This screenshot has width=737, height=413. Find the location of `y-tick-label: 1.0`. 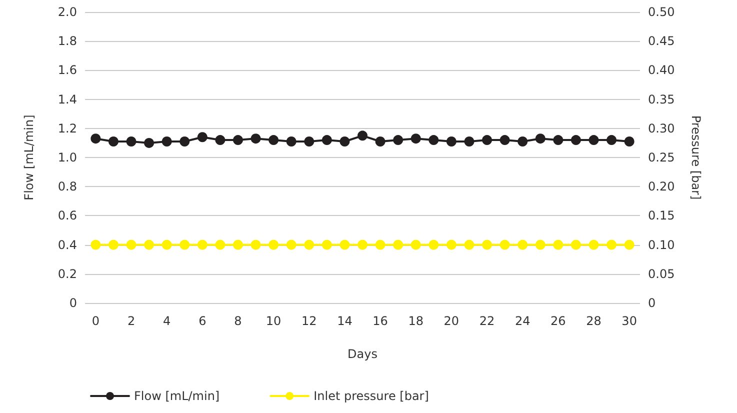

y-tick-label: 1.0 is located at coordinates (67, 157).